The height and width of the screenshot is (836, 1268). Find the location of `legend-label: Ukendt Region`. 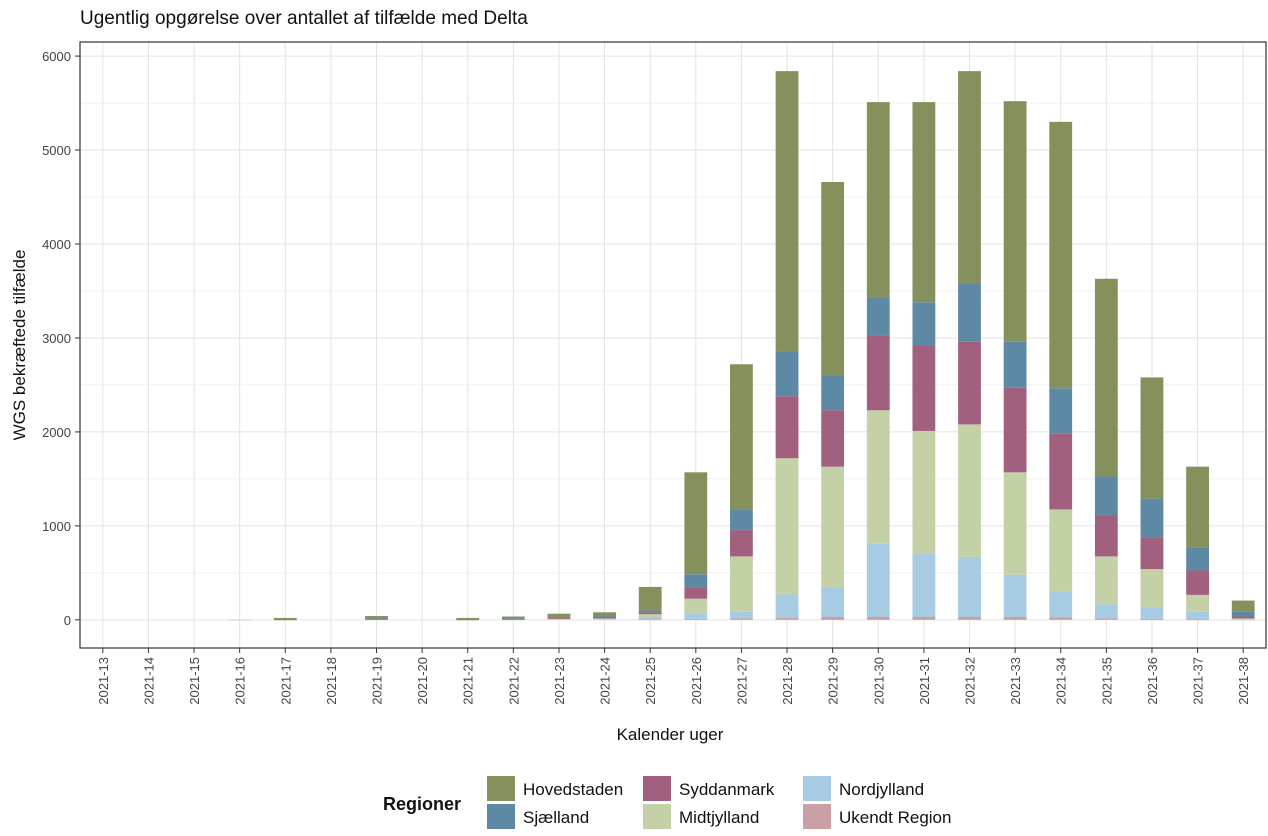

legend-label: Ukendt Region is located at coordinates (895, 817).